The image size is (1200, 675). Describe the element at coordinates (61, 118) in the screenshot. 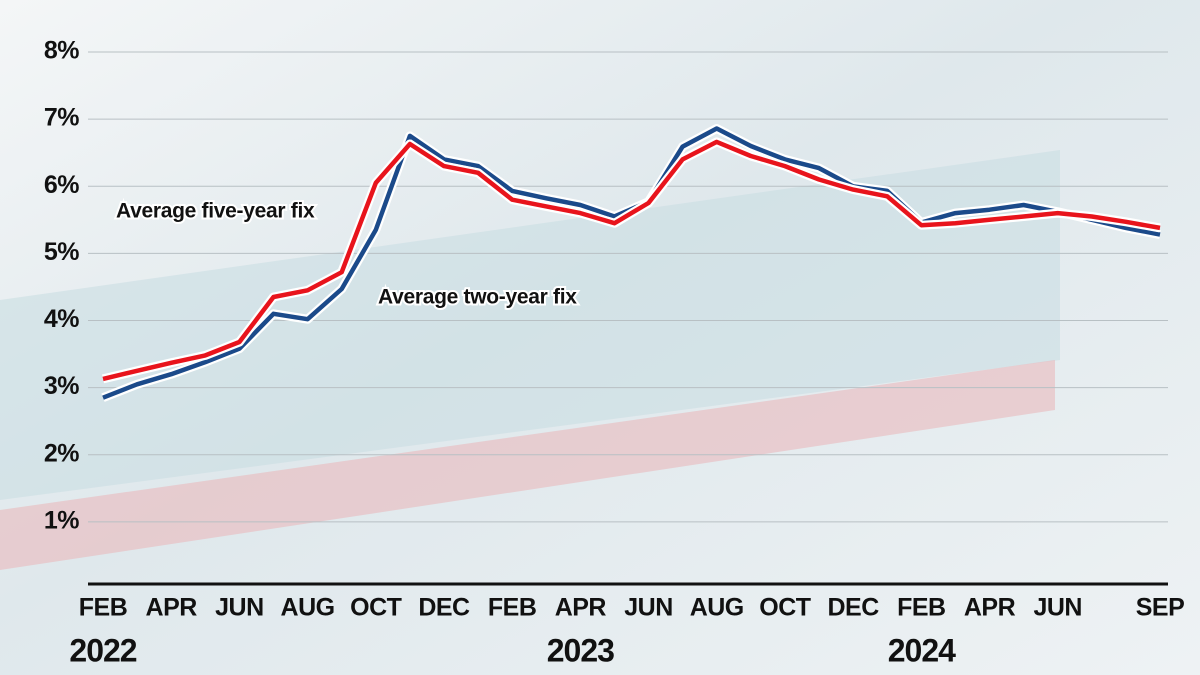

I see `y-tick-label: 7%` at that location.